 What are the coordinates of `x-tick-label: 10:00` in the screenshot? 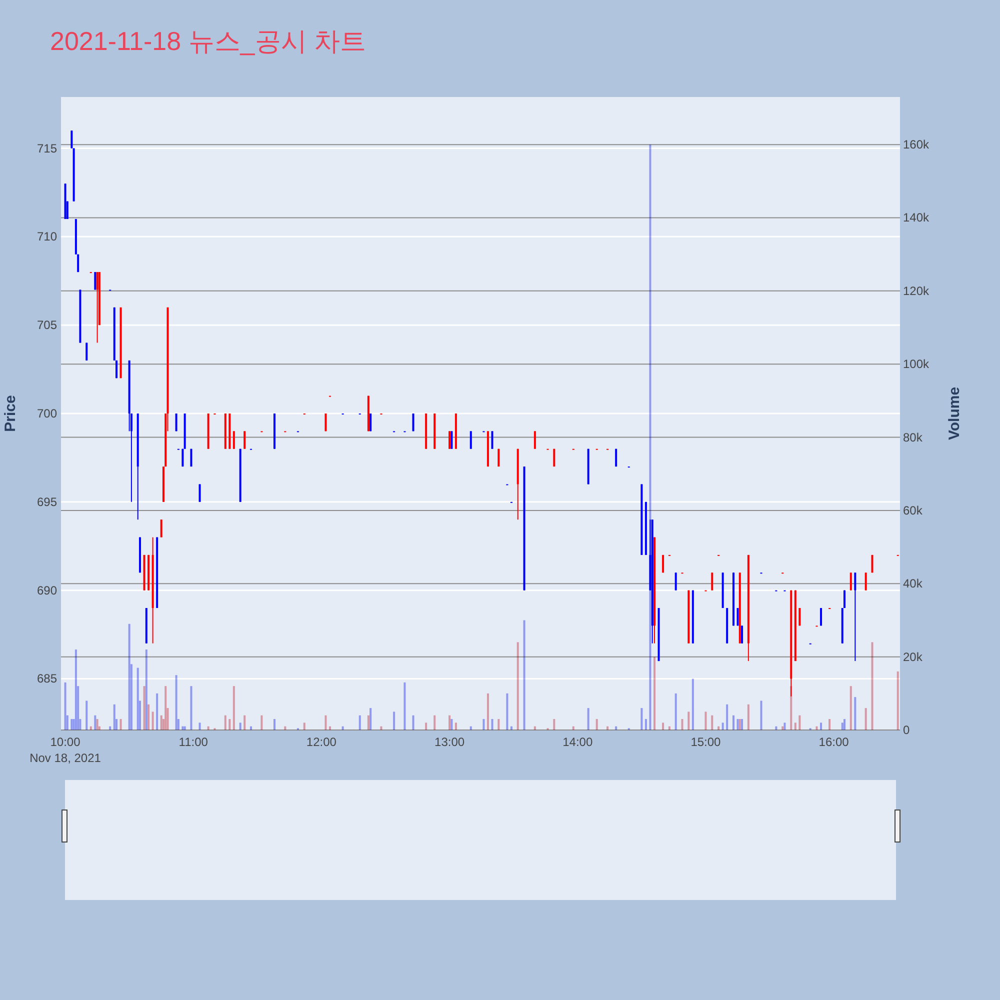 It's located at (65, 742).